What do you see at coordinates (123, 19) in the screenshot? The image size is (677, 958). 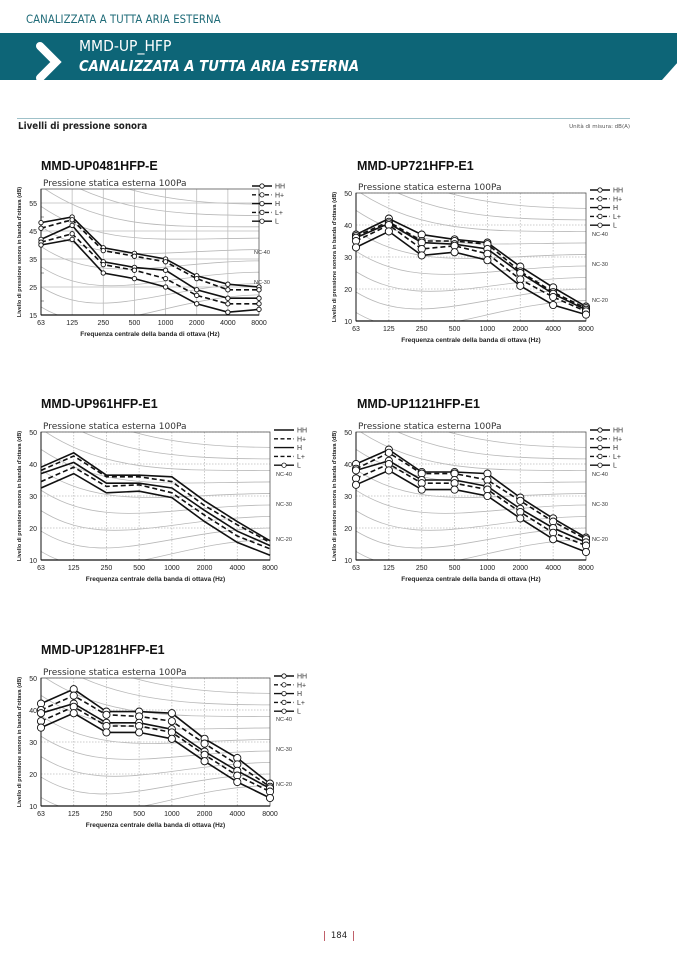 I see `page-category-header: CANALIZZATA A TUTTA ARIA ESTERNA` at bounding box center [123, 19].